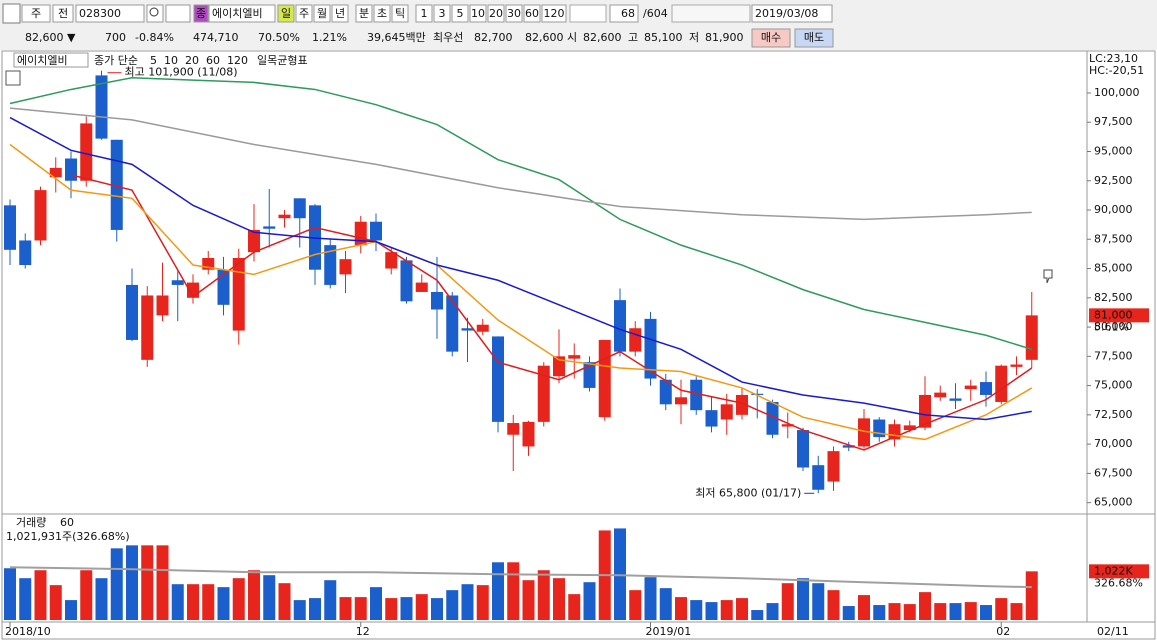 The width and height of the screenshot is (1157, 644). What do you see at coordinates (572, 37) in the screenshot?
I see `quote-field: 시` at bounding box center [572, 37].